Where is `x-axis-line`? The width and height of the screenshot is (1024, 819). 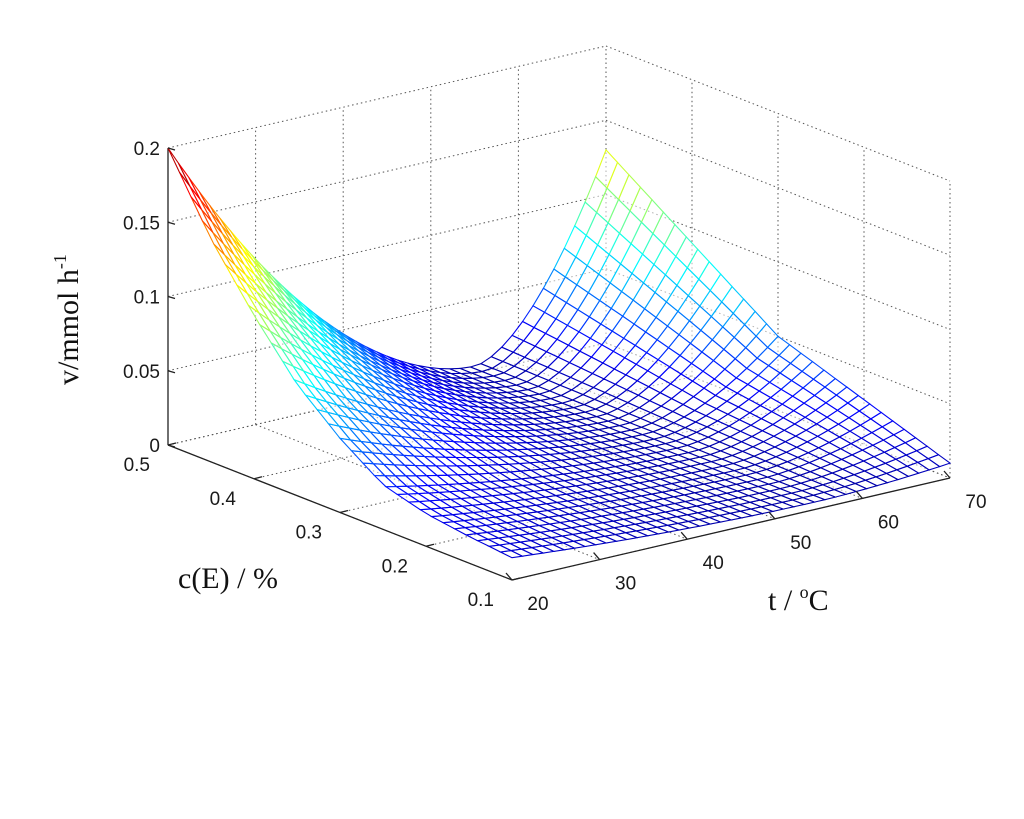 x-axis-line is located at coordinates (731, 529).